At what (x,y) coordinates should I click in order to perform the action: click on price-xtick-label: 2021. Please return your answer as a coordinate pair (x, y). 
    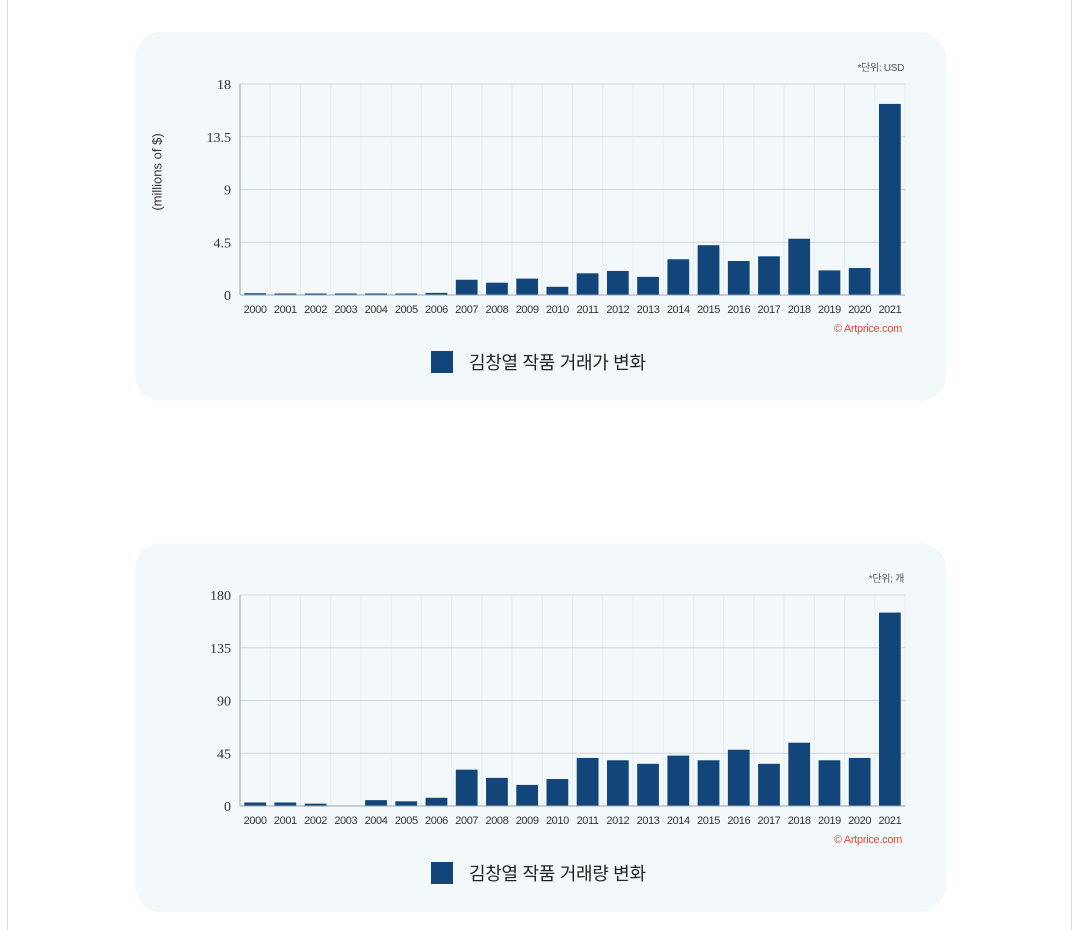
    Looking at the image, I should click on (889, 310).